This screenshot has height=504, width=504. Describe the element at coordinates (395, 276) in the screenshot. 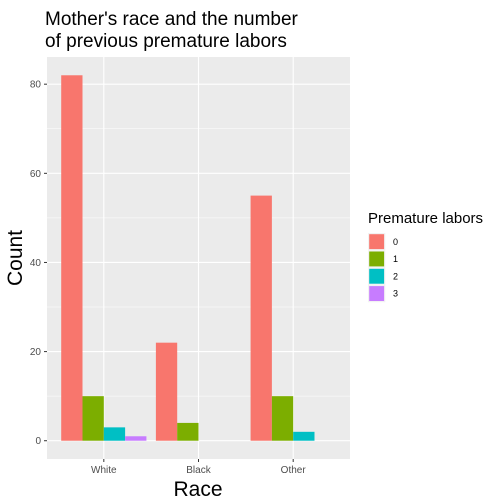

I see `legend-label: 2` at that location.